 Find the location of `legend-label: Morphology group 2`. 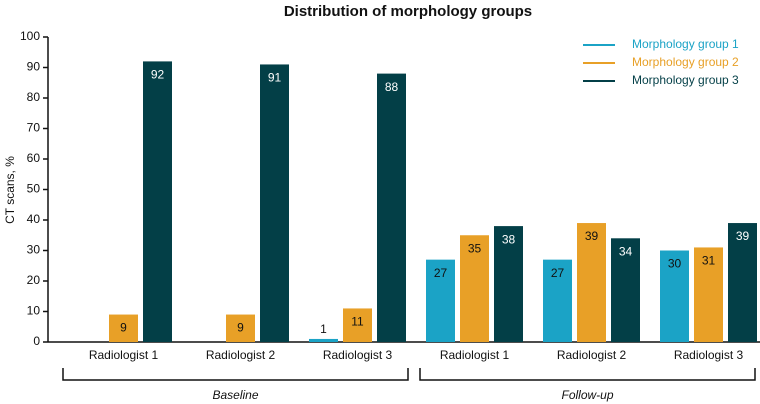

legend-label: Morphology group 2 is located at coordinates (685, 62).